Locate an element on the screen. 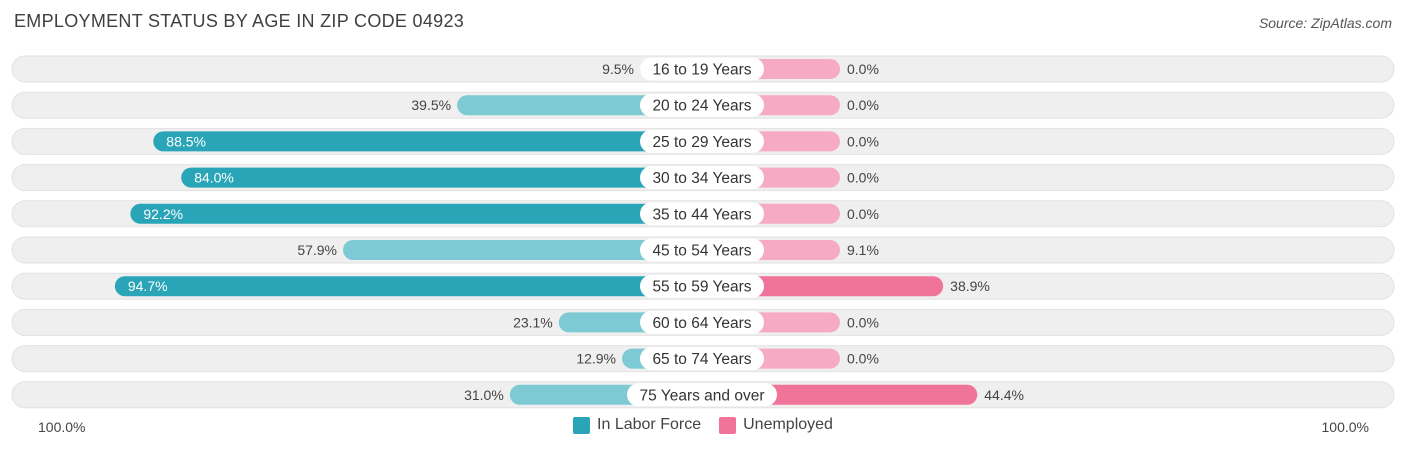 The height and width of the screenshot is (451, 1406). category-label: 20 to 24 Years is located at coordinates (701, 106).